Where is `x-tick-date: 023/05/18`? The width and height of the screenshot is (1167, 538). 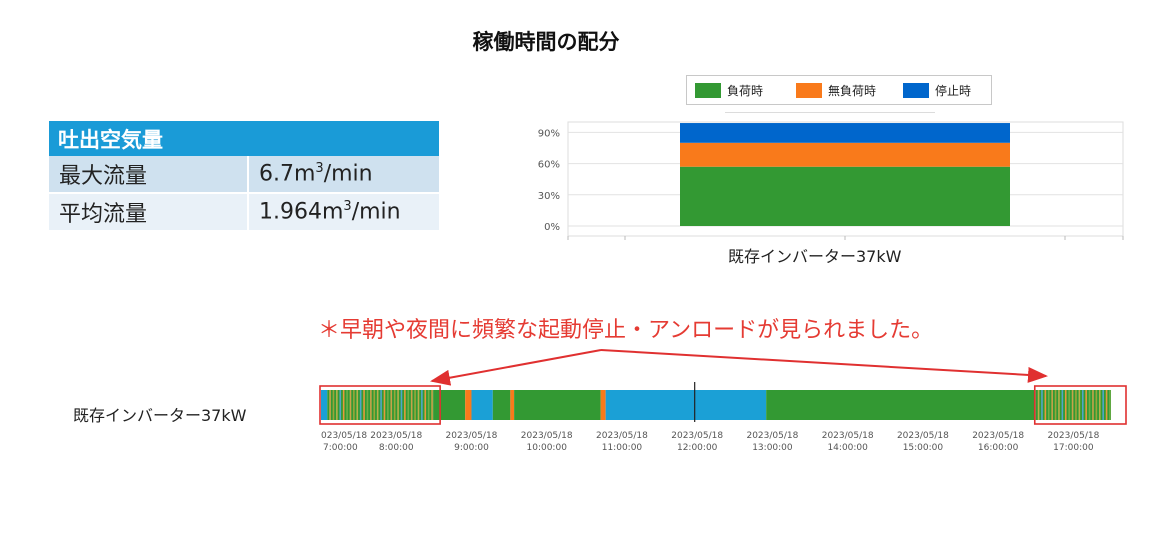 x-tick-date: 023/05/18 is located at coordinates (344, 436).